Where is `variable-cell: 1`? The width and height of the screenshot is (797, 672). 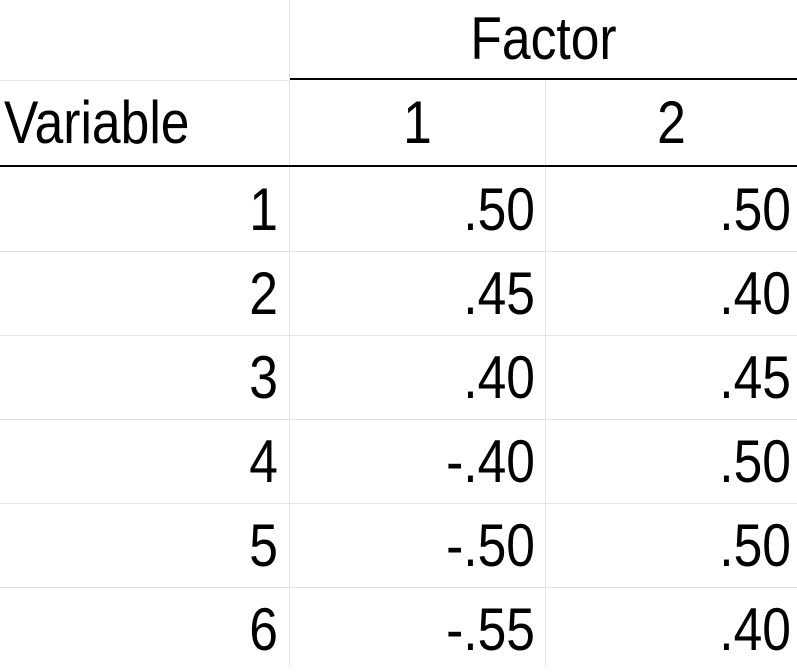
variable-cell: 1 is located at coordinates (263, 209).